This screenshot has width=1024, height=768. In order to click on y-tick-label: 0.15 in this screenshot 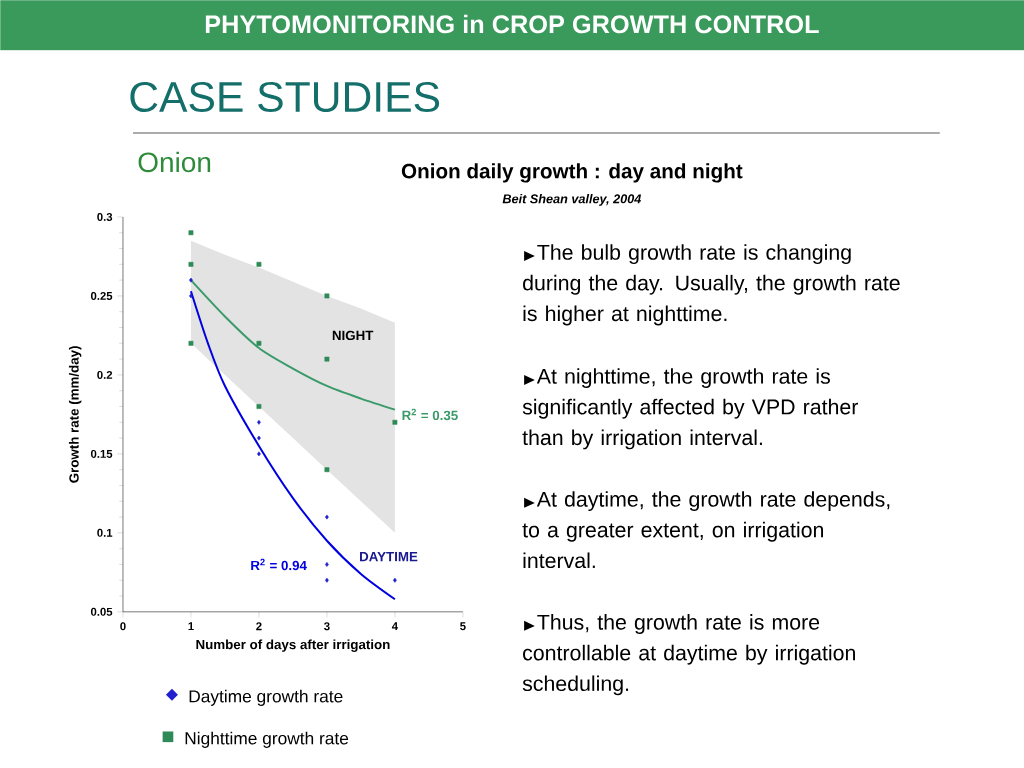, I will do `click(101, 453)`.